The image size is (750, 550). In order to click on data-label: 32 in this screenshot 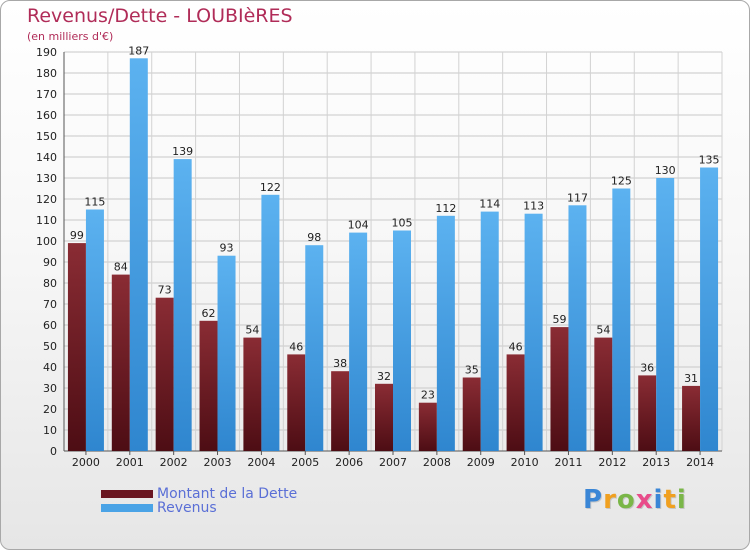, I will do `click(384, 376)`.